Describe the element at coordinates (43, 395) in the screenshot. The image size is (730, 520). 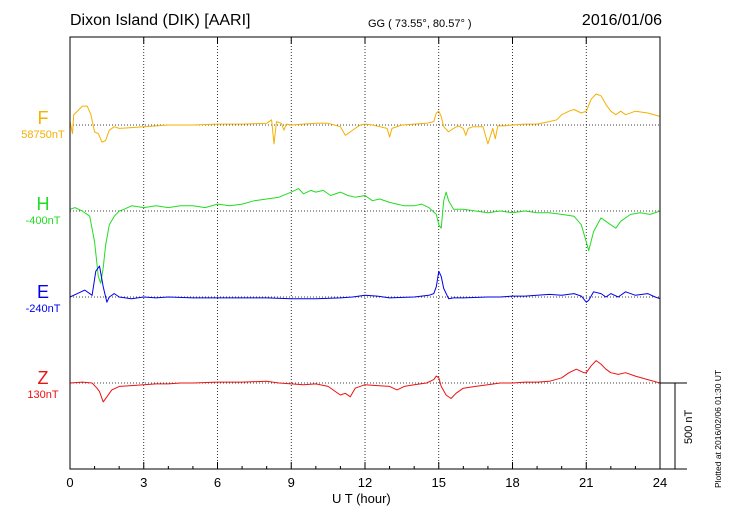
I see `component-baseline: 130nT` at that location.